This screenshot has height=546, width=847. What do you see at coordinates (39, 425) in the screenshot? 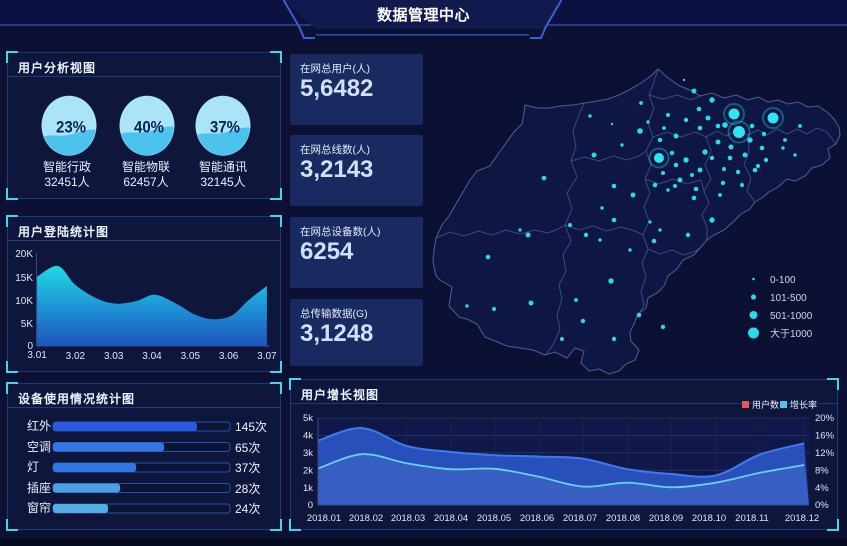
I see `svg-text: 红外` at bounding box center [39, 425].